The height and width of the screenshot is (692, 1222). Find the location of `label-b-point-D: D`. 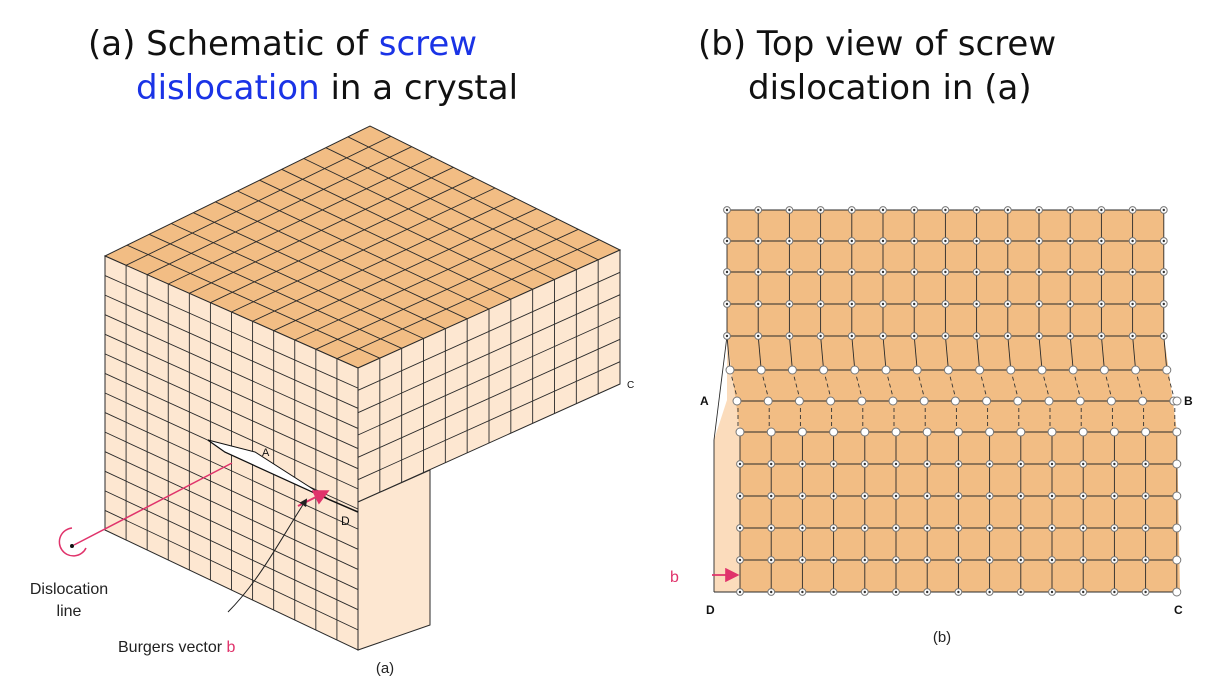

label-b-point-D: D is located at coordinates (710, 610).